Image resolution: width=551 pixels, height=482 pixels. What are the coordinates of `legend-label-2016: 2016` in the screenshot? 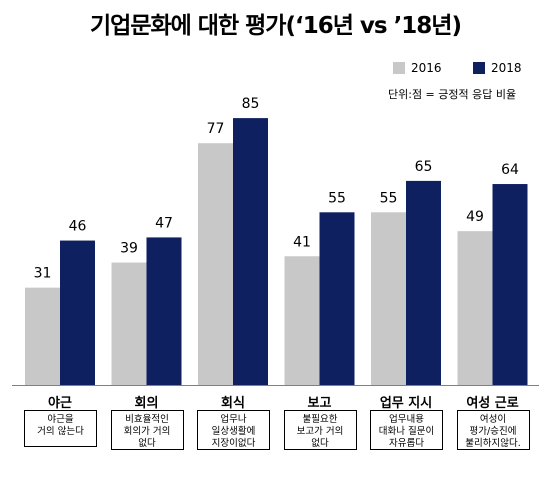 It's located at (426, 68).